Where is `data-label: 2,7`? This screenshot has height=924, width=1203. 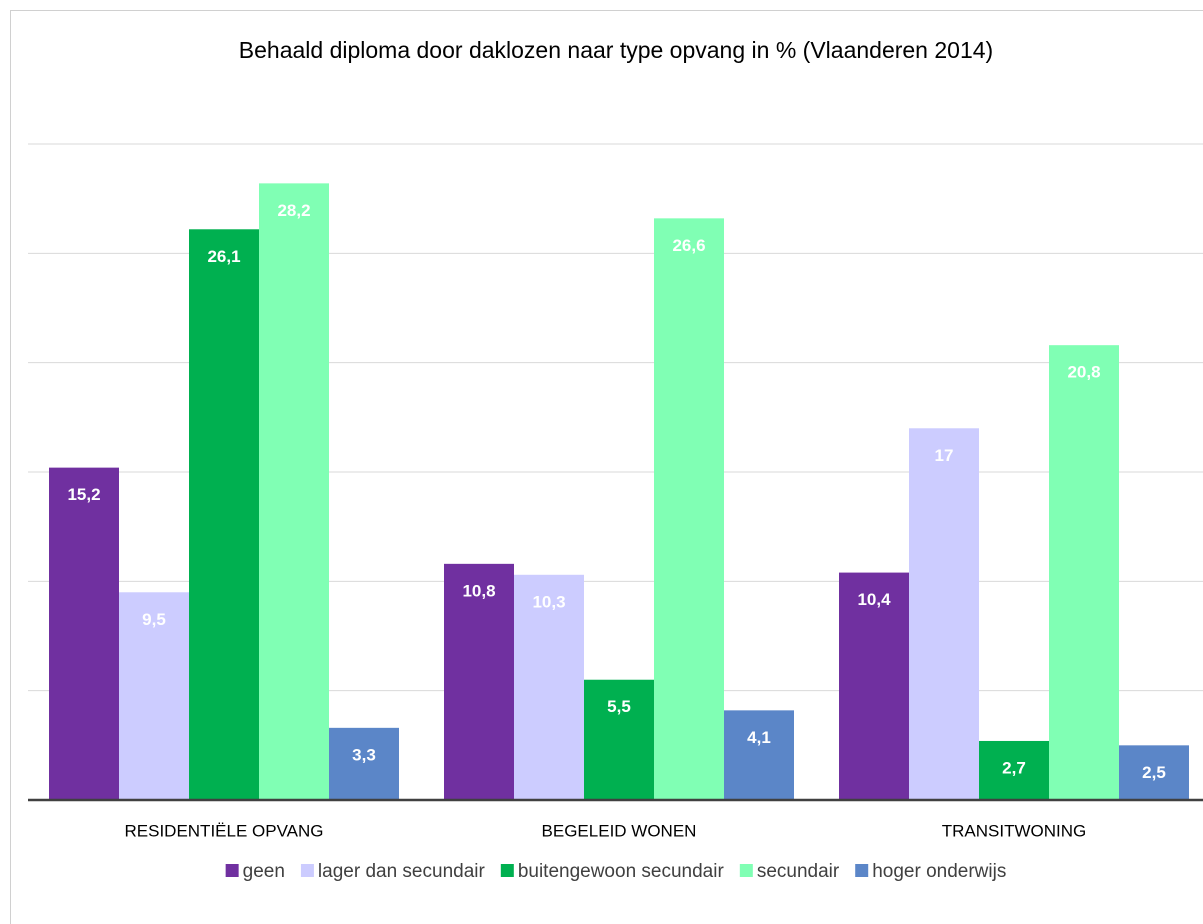 data-label: 2,7 is located at coordinates (1014, 767).